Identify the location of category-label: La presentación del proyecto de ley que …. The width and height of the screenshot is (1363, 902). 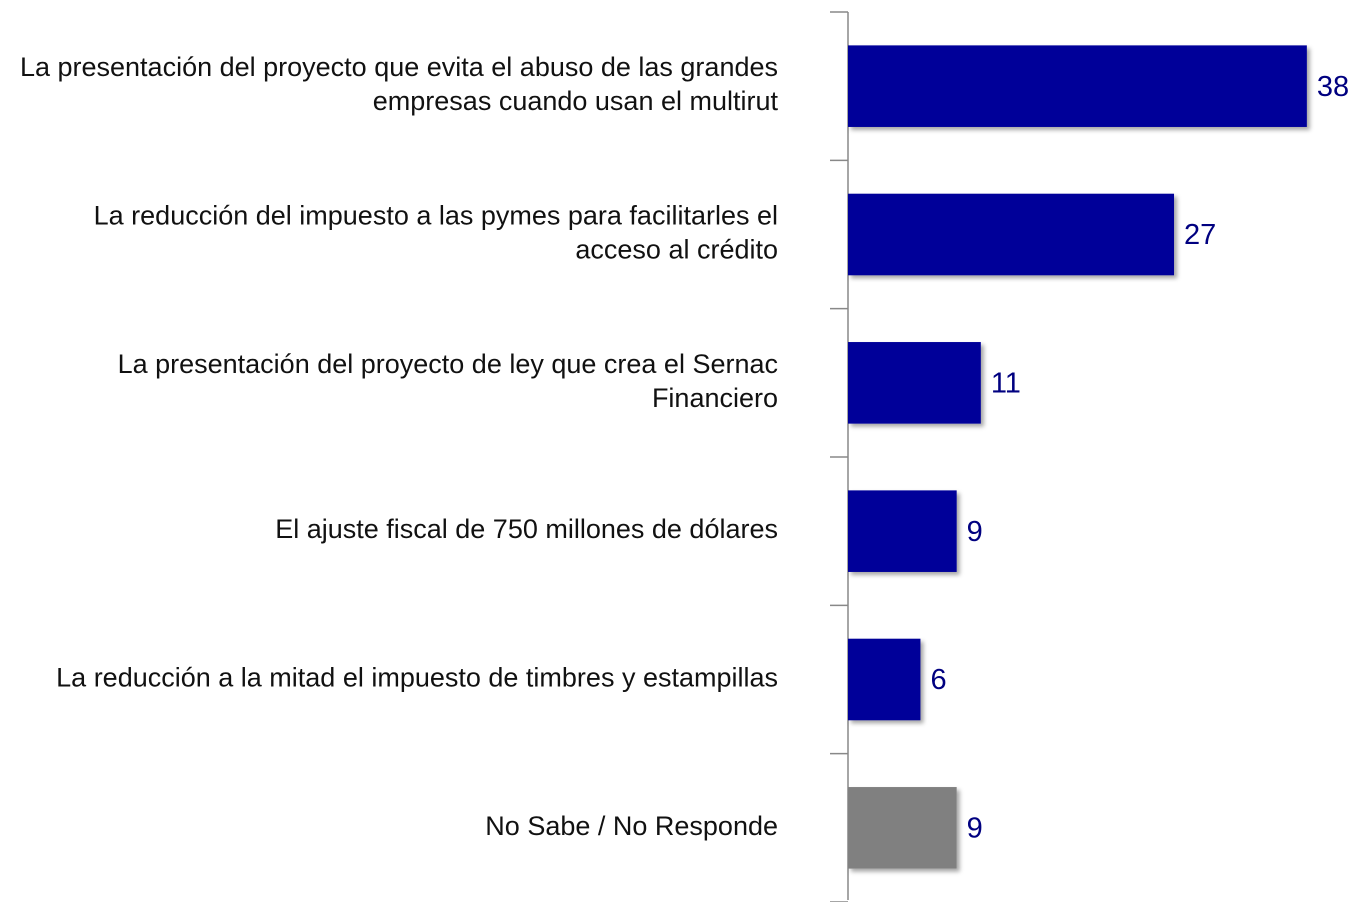
(448, 381).